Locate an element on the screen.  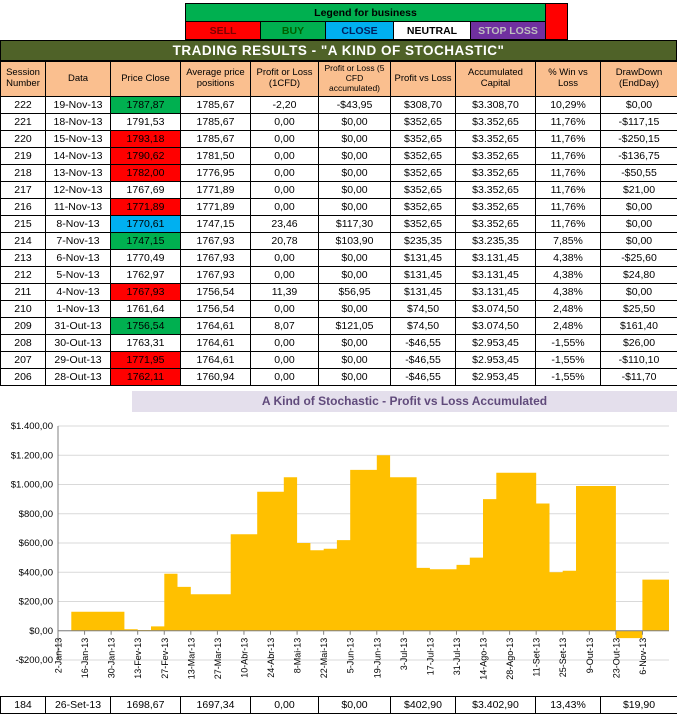
cell-drawdown: -$117,15 is located at coordinates (639, 122).